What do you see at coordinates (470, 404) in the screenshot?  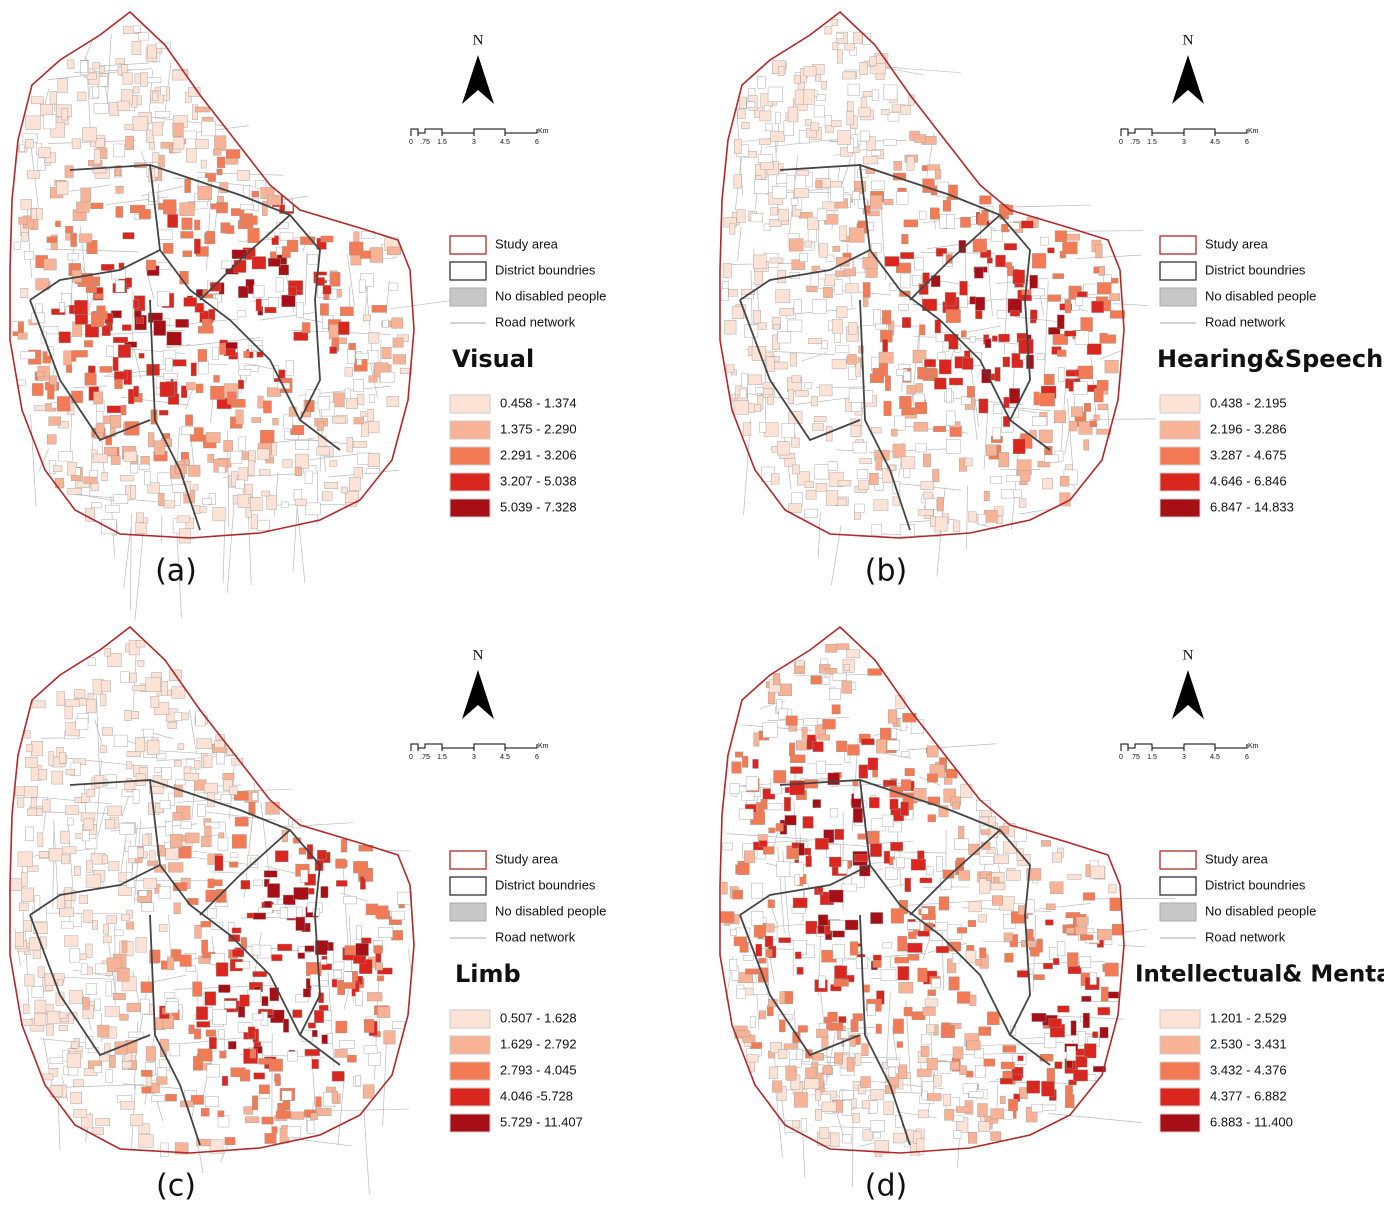 I see `class-swatch` at bounding box center [470, 404].